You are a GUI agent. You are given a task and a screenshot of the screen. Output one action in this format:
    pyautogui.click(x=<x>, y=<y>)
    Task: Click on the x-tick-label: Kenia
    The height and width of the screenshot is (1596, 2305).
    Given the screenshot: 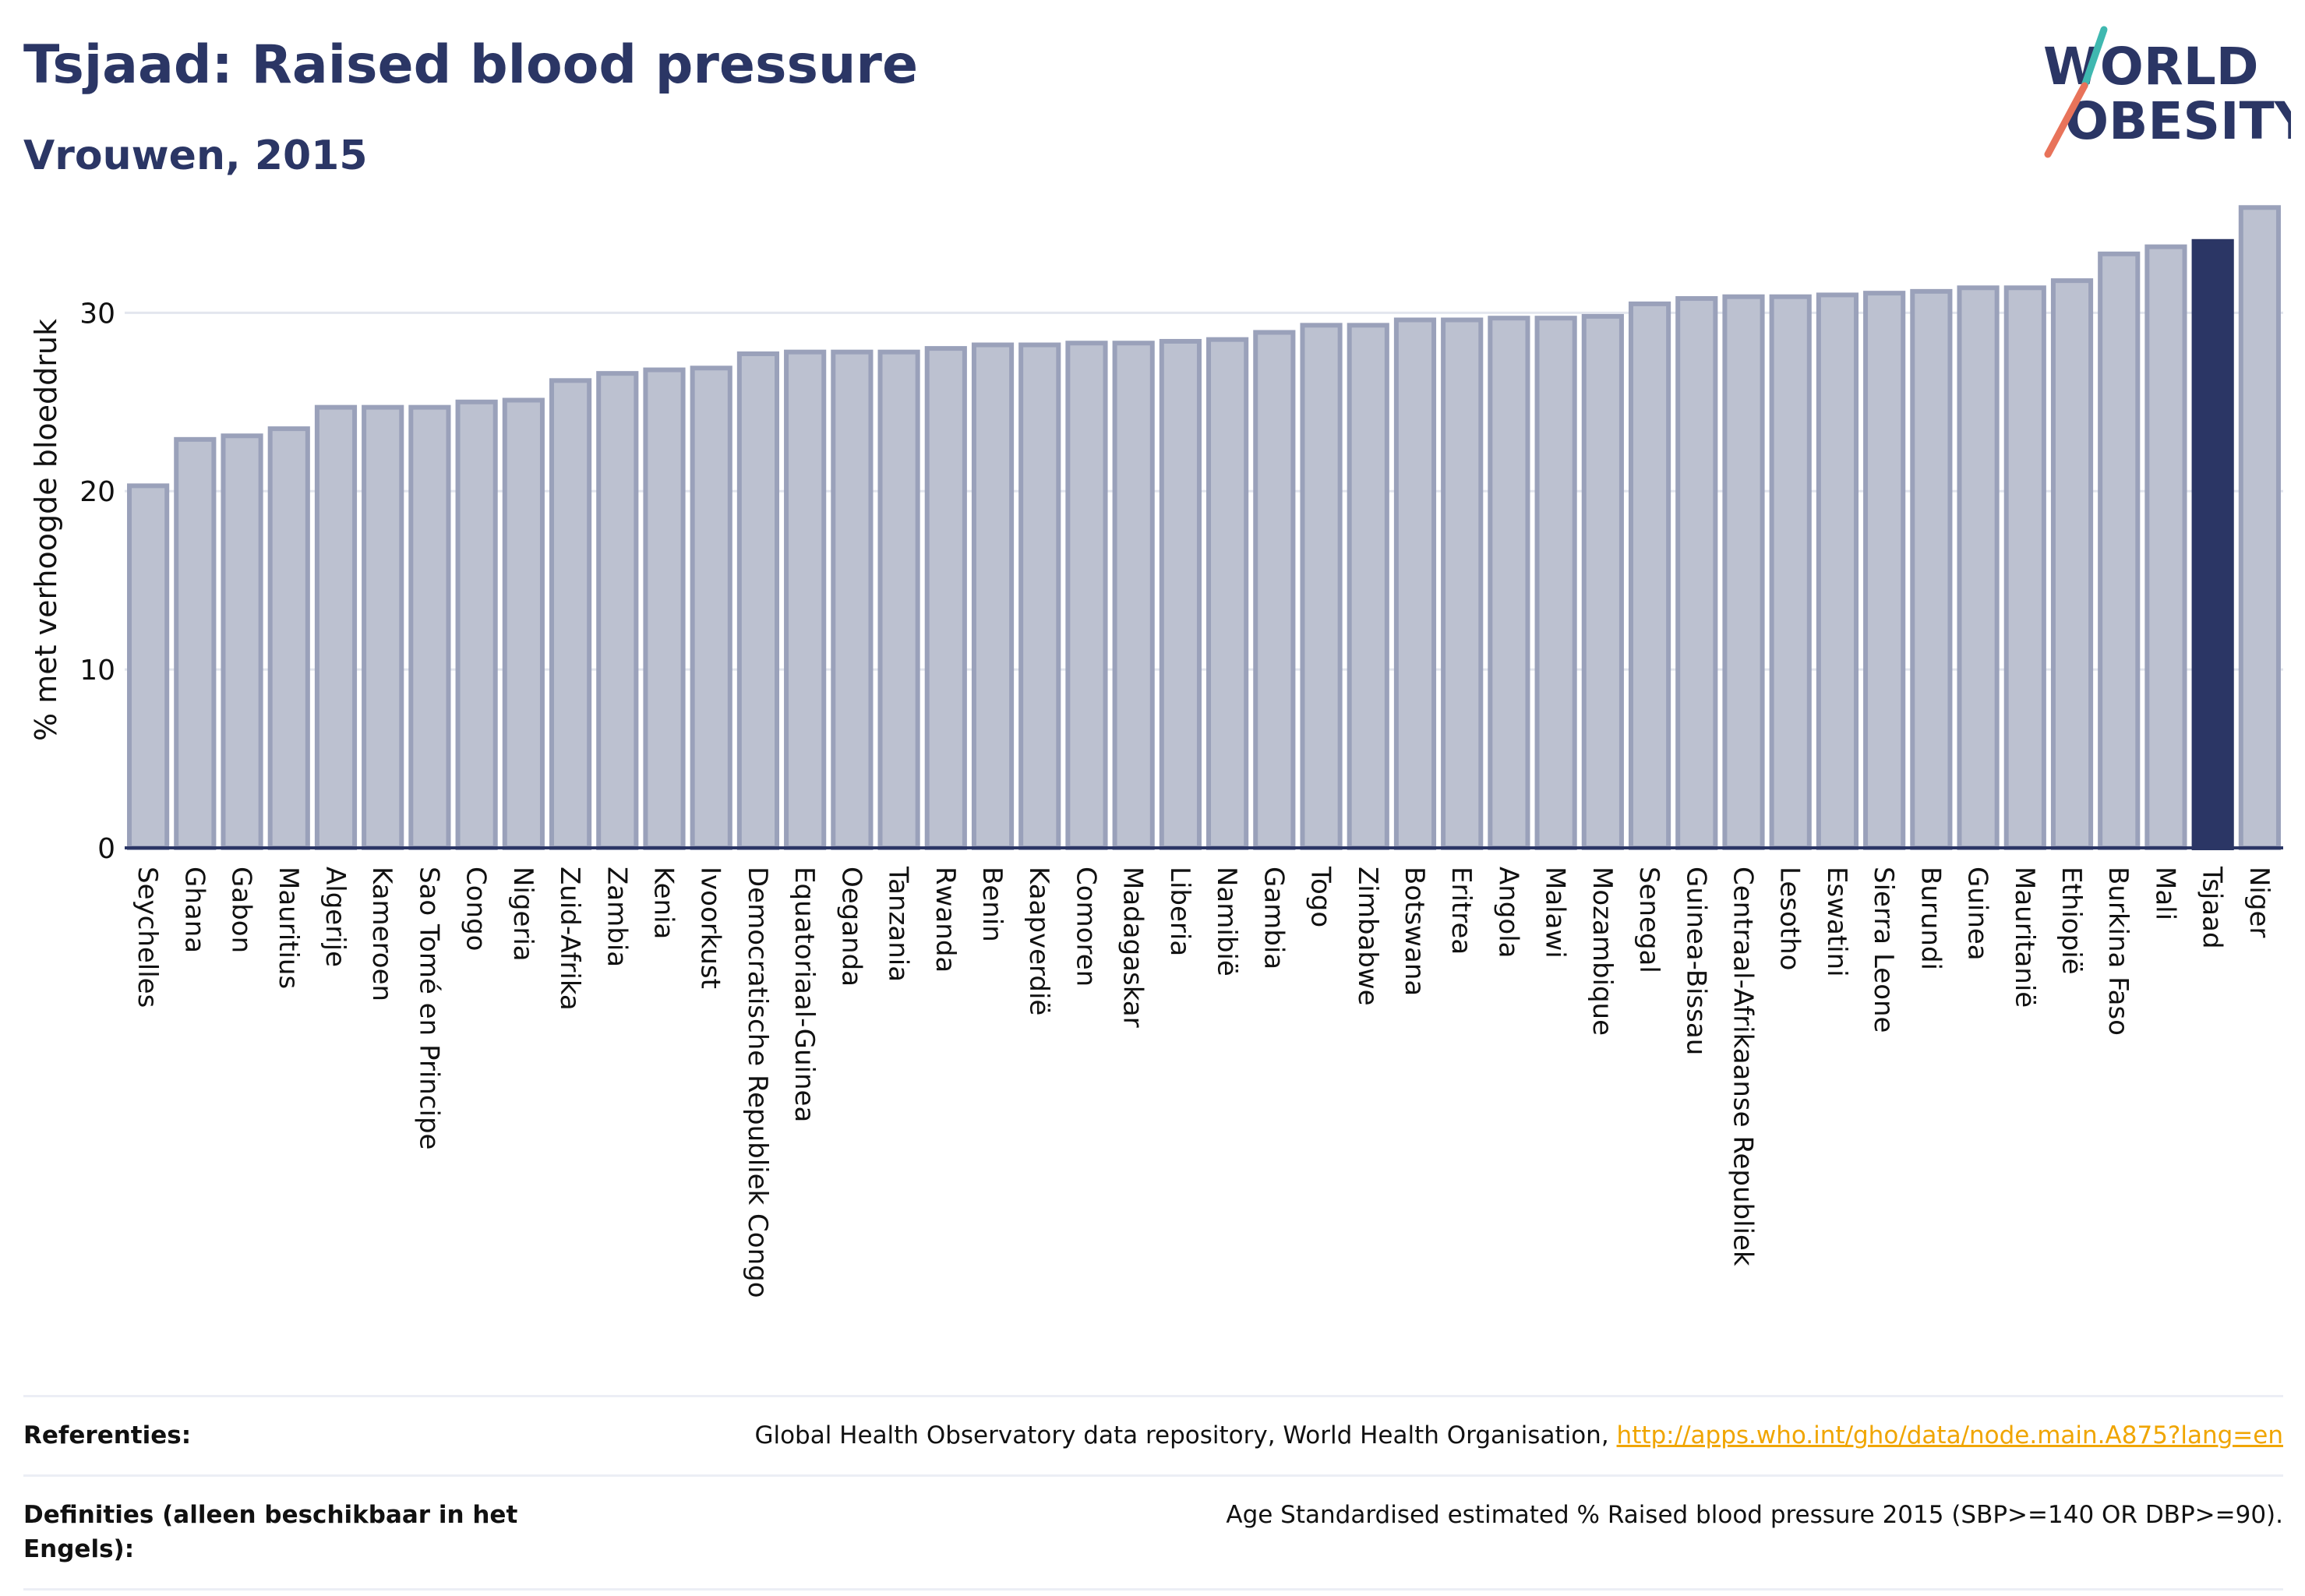 What is the action you would take?
    pyautogui.click(x=663, y=903)
    